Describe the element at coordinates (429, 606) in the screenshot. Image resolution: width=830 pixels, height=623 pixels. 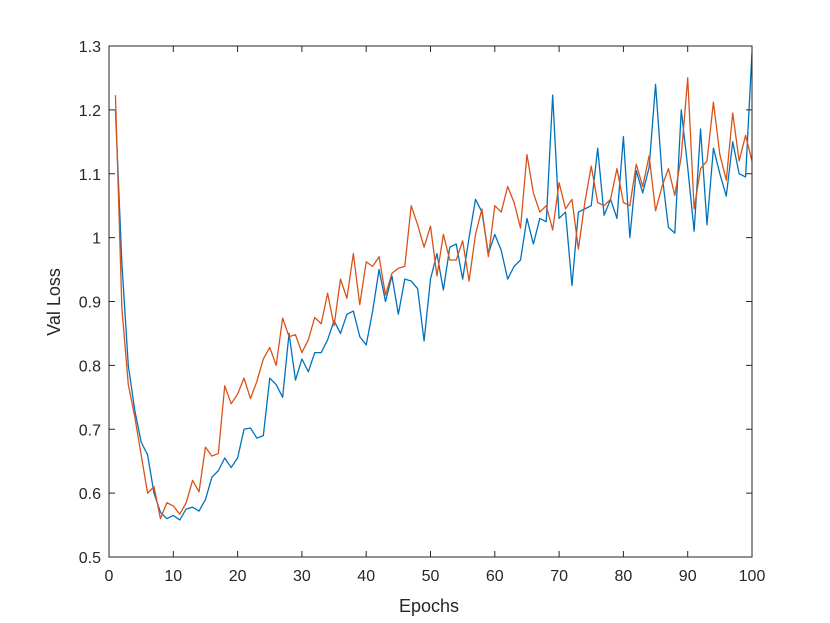
I see `x-axis-label: Epochs` at that location.